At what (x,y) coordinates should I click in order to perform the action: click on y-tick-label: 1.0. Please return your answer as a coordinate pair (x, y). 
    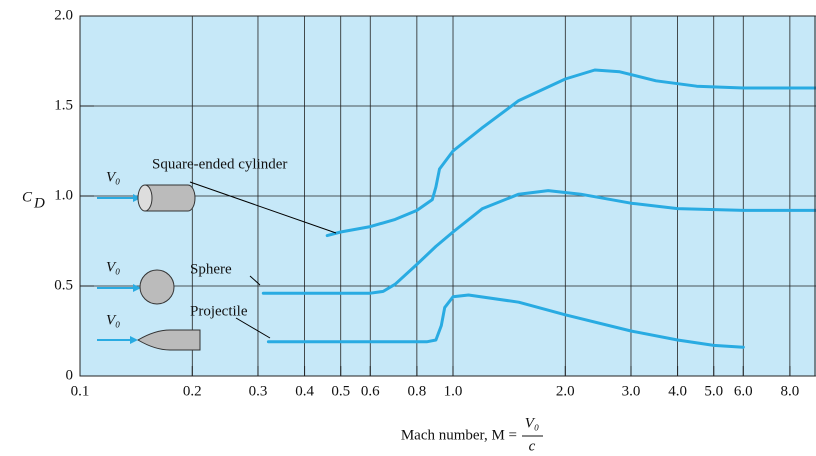
    Looking at the image, I should click on (63, 195).